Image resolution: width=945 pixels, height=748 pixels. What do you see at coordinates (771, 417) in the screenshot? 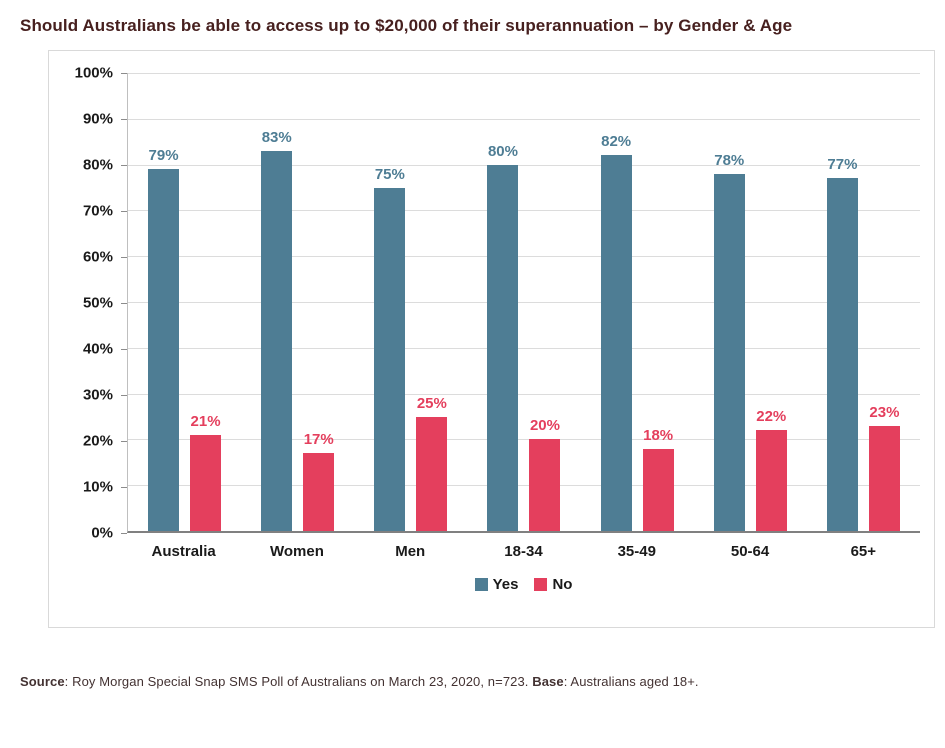
I see `bar-value-label: 22%` at bounding box center [771, 417].